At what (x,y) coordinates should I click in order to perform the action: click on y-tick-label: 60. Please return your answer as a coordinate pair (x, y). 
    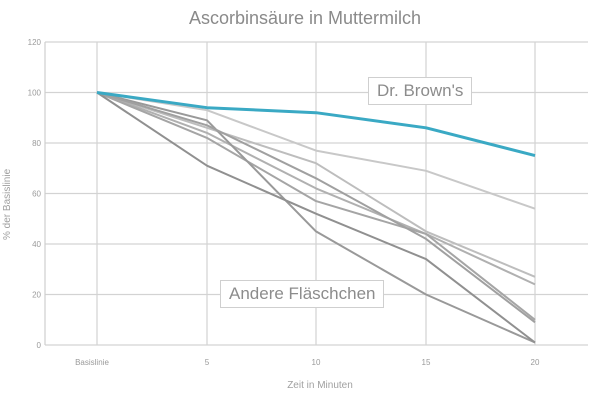
    Looking at the image, I should click on (36, 194).